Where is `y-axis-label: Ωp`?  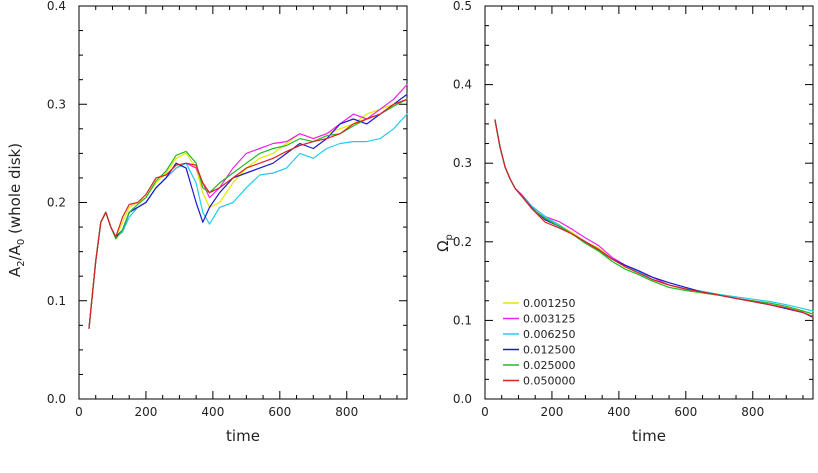 y-axis-label: Ωp is located at coordinates (444, 243).